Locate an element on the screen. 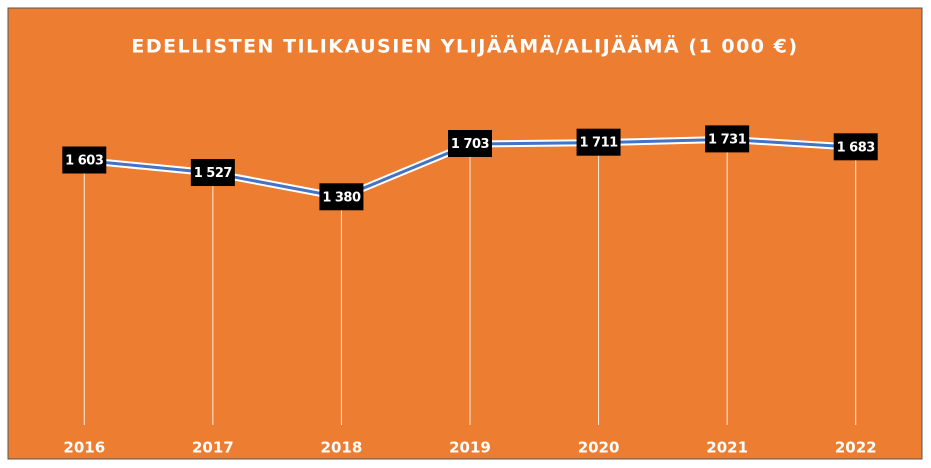 This screenshot has height=468, width=931. data-label: 1 380 is located at coordinates (341, 197).